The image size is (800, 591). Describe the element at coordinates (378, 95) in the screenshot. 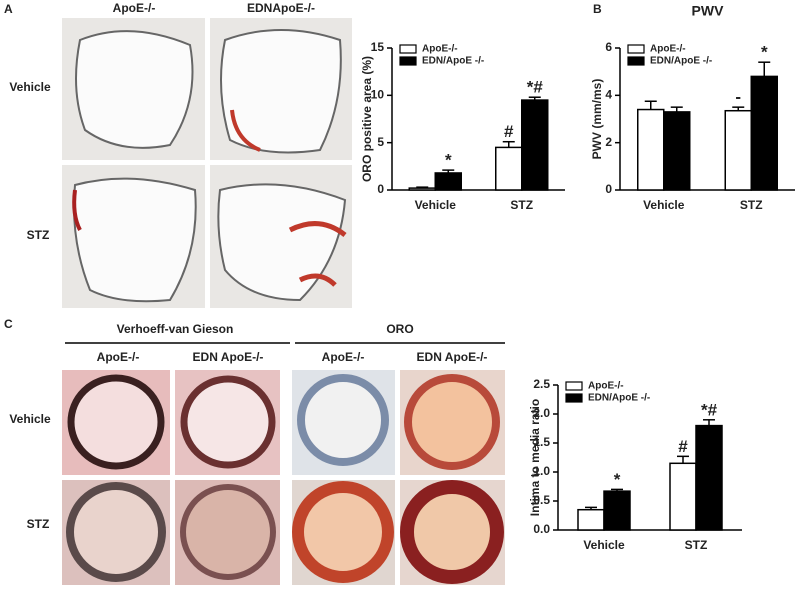

I see `y-tick-label: 10` at that location.